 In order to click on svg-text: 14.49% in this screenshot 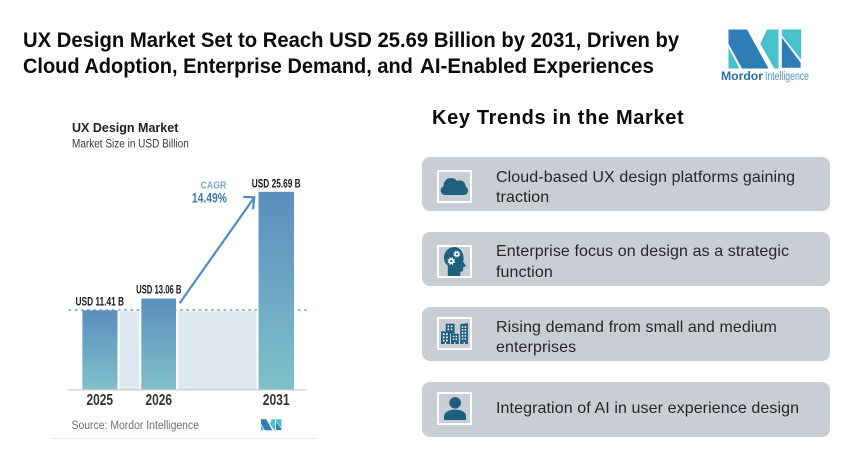, I will do `click(209, 198)`.